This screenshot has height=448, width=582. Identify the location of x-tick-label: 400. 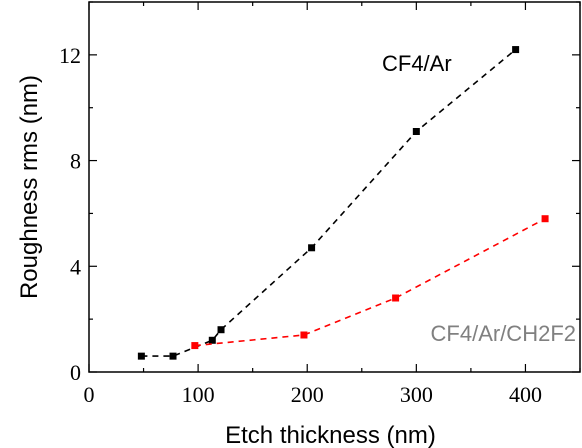
(525, 394).